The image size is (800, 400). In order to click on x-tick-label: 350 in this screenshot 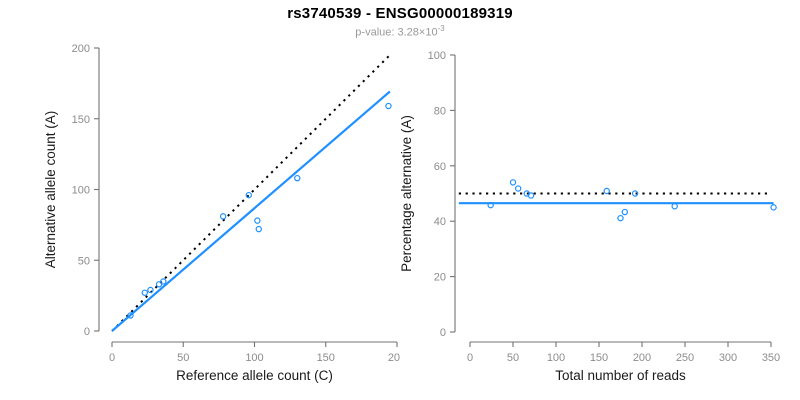, I will do `click(771, 358)`.